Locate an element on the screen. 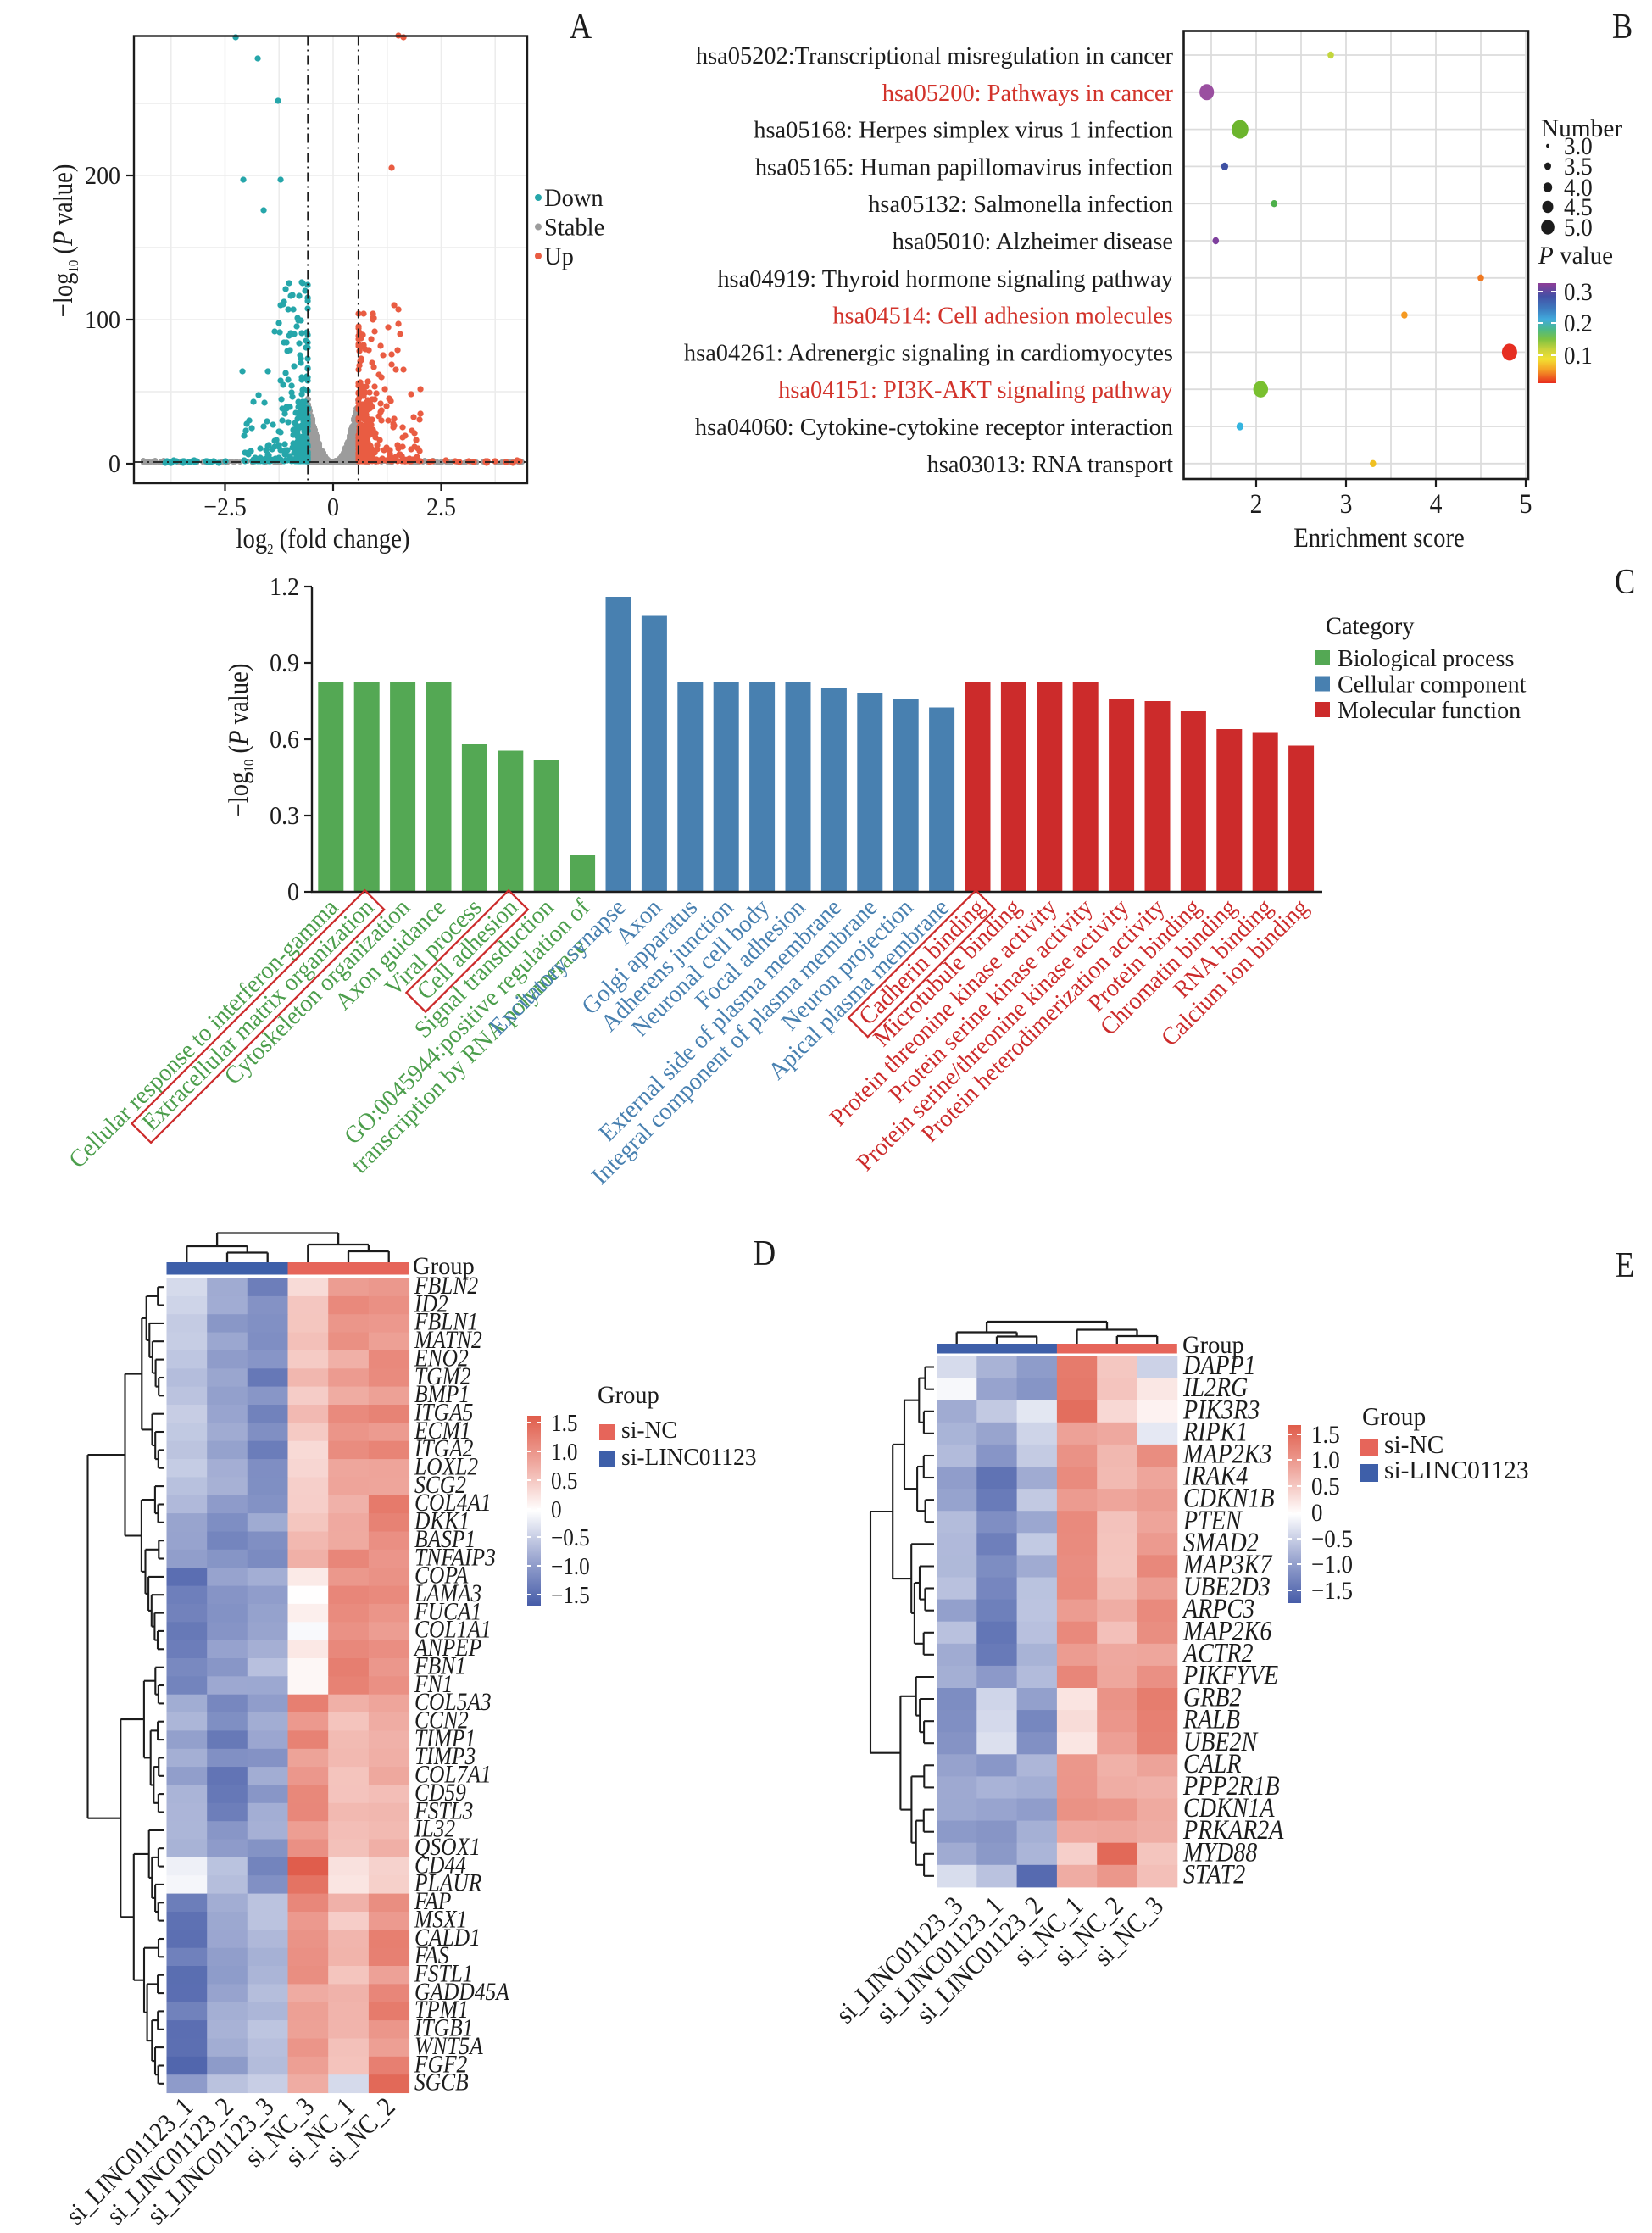  svg-text: Molecular function is located at coordinates (1429, 711).